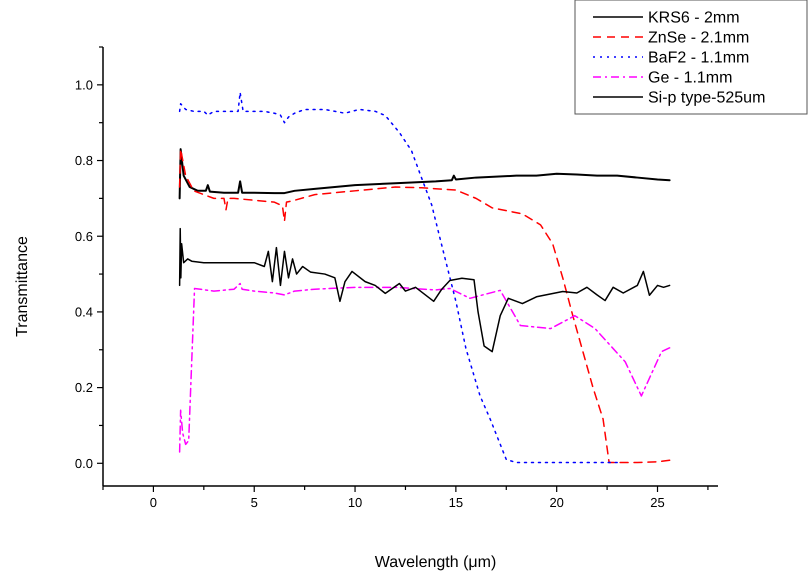 The width and height of the screenshot is (808, 577). What do you see at coordinates (83, 463) in the screenshot?
I see `y-tick-label: 0.0` at bounding box center [83, 463].